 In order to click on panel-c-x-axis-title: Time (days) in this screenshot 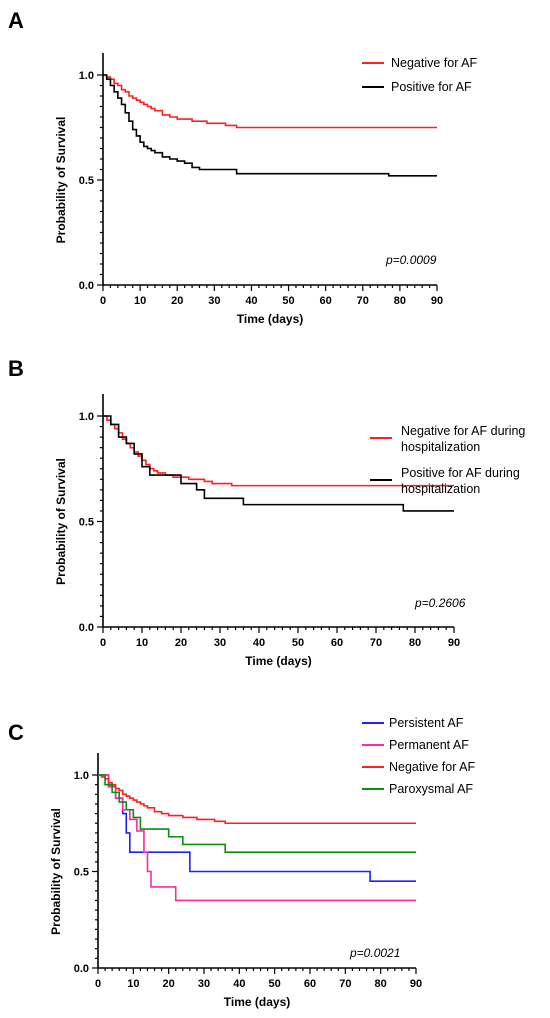, I will do `click(257, 1002)`.